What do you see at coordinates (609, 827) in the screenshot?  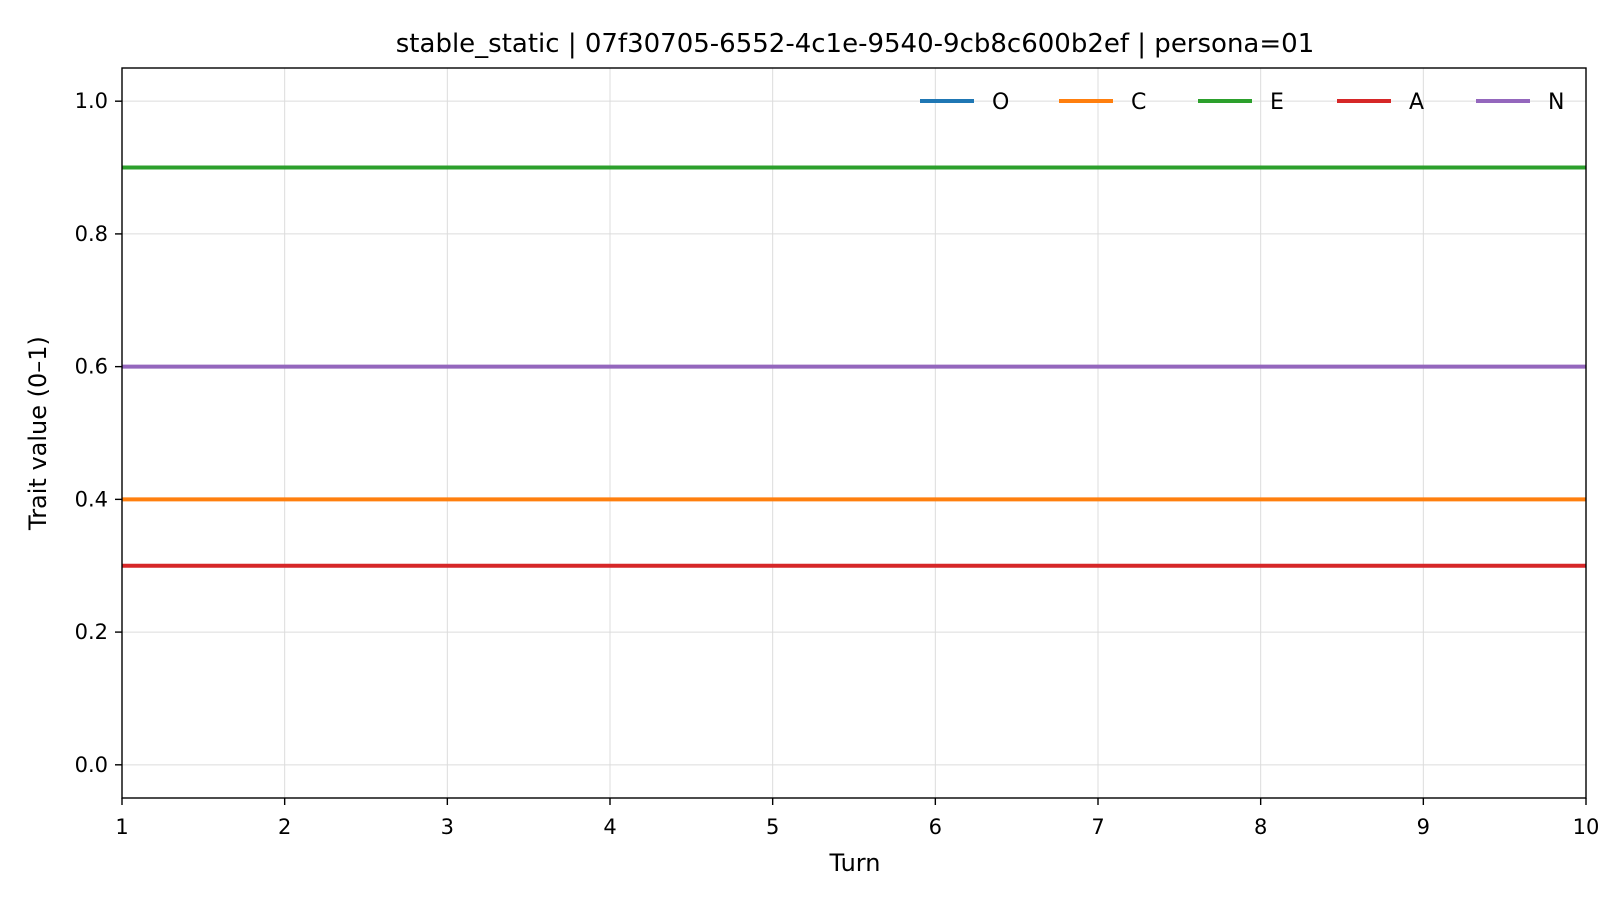 I see `x-tick-label: 4` at bounding box center [609, 827].